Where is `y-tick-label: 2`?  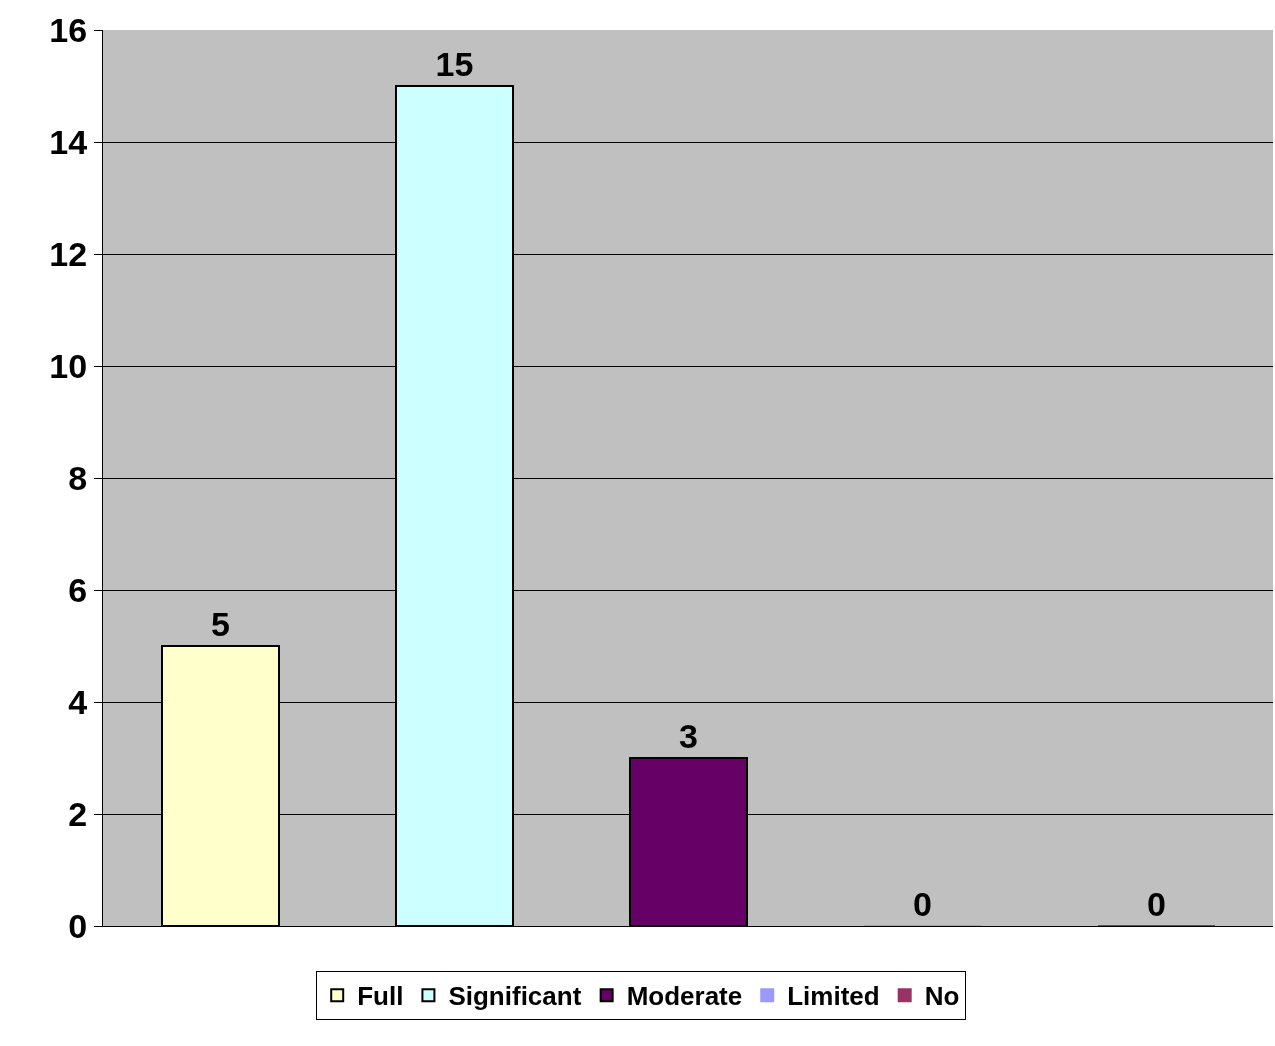 y-tick-label: 2 is located at coordinates (78, 813).